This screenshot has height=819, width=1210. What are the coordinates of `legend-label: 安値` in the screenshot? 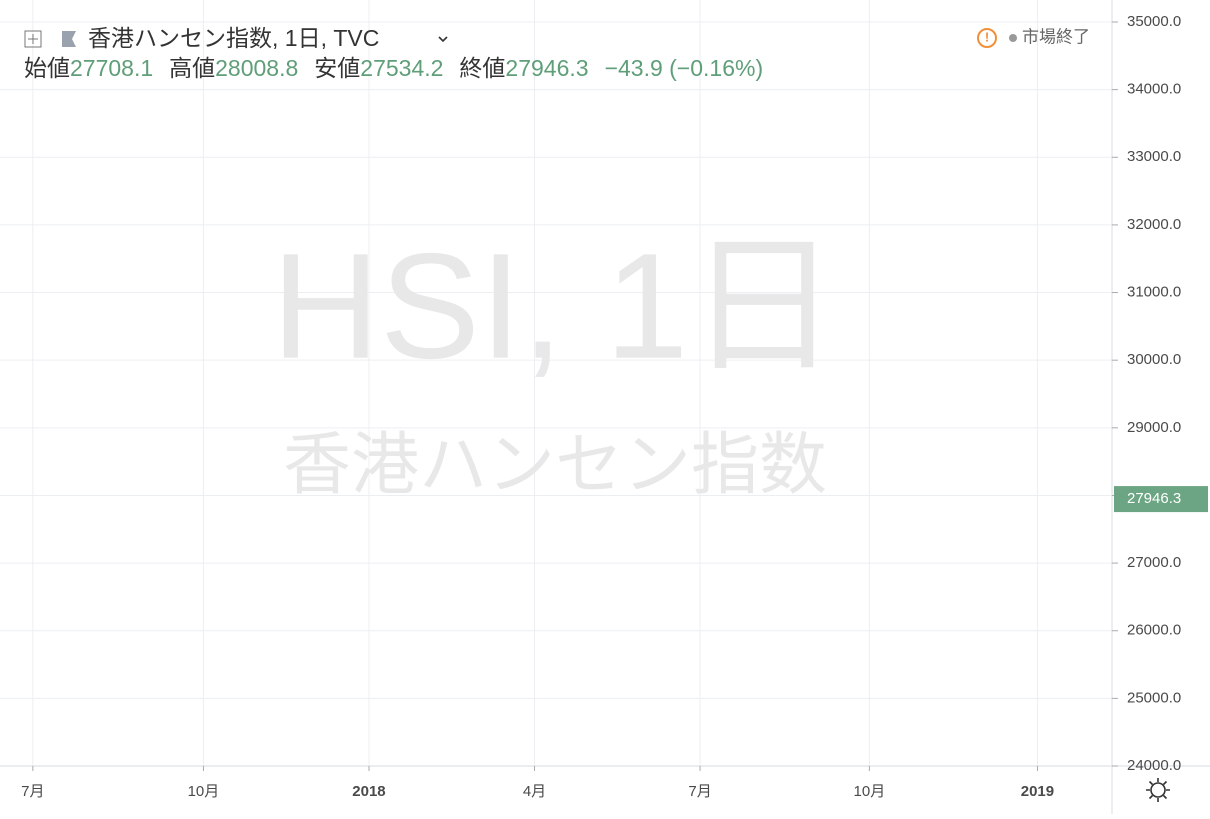 It's located at (337, 68).